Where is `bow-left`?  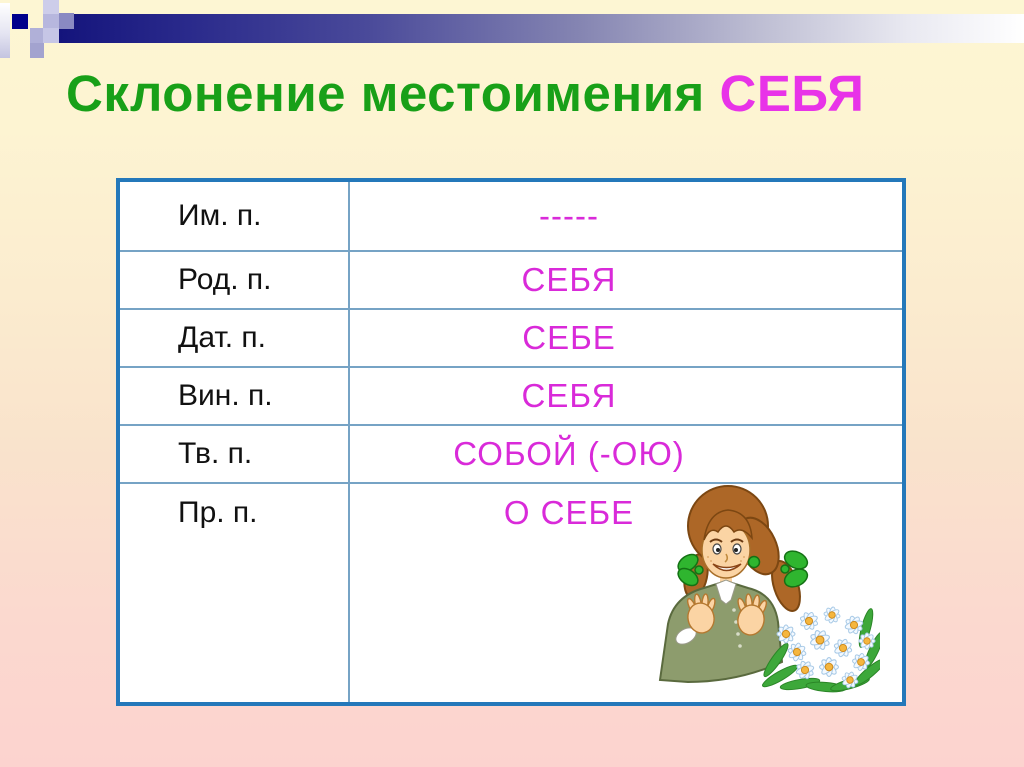
bow-left is located at coordinates (690, 570).